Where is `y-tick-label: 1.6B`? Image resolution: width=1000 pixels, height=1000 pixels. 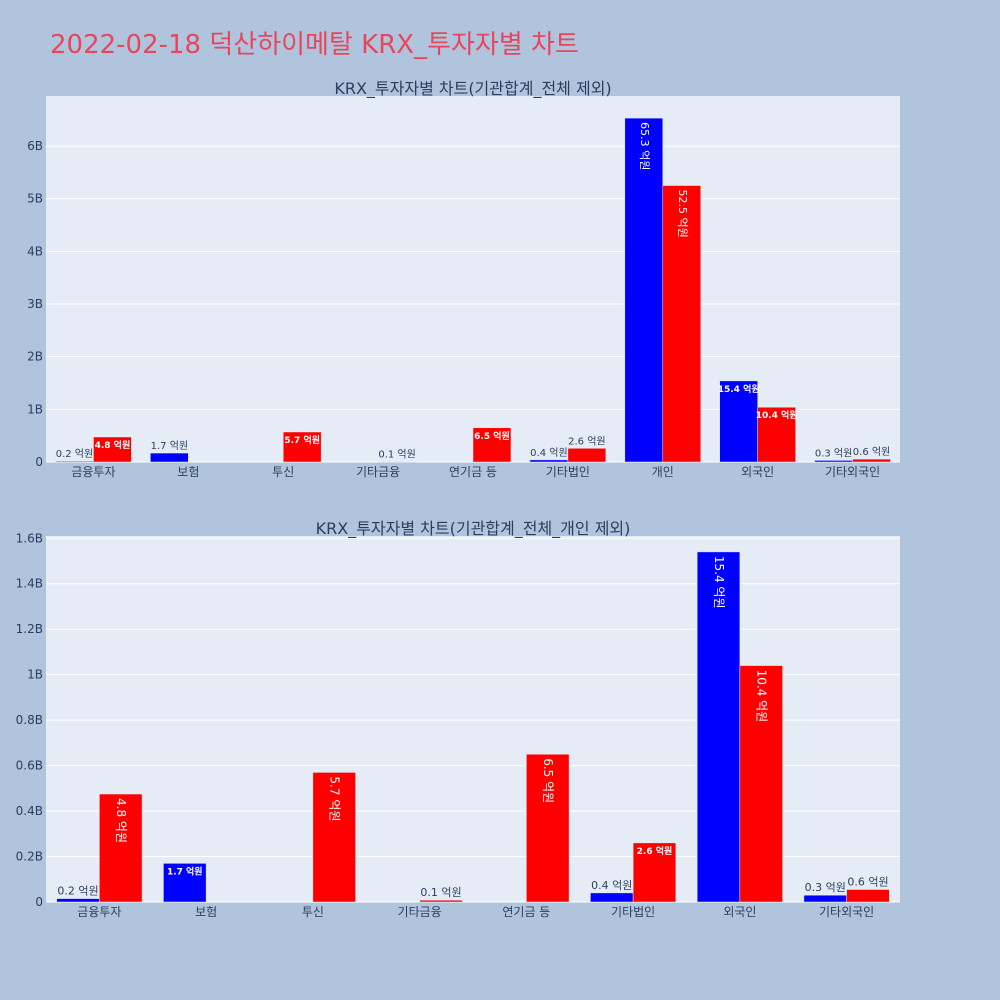
y-tick-label: 1.6B is located at coordinates (29, 538).